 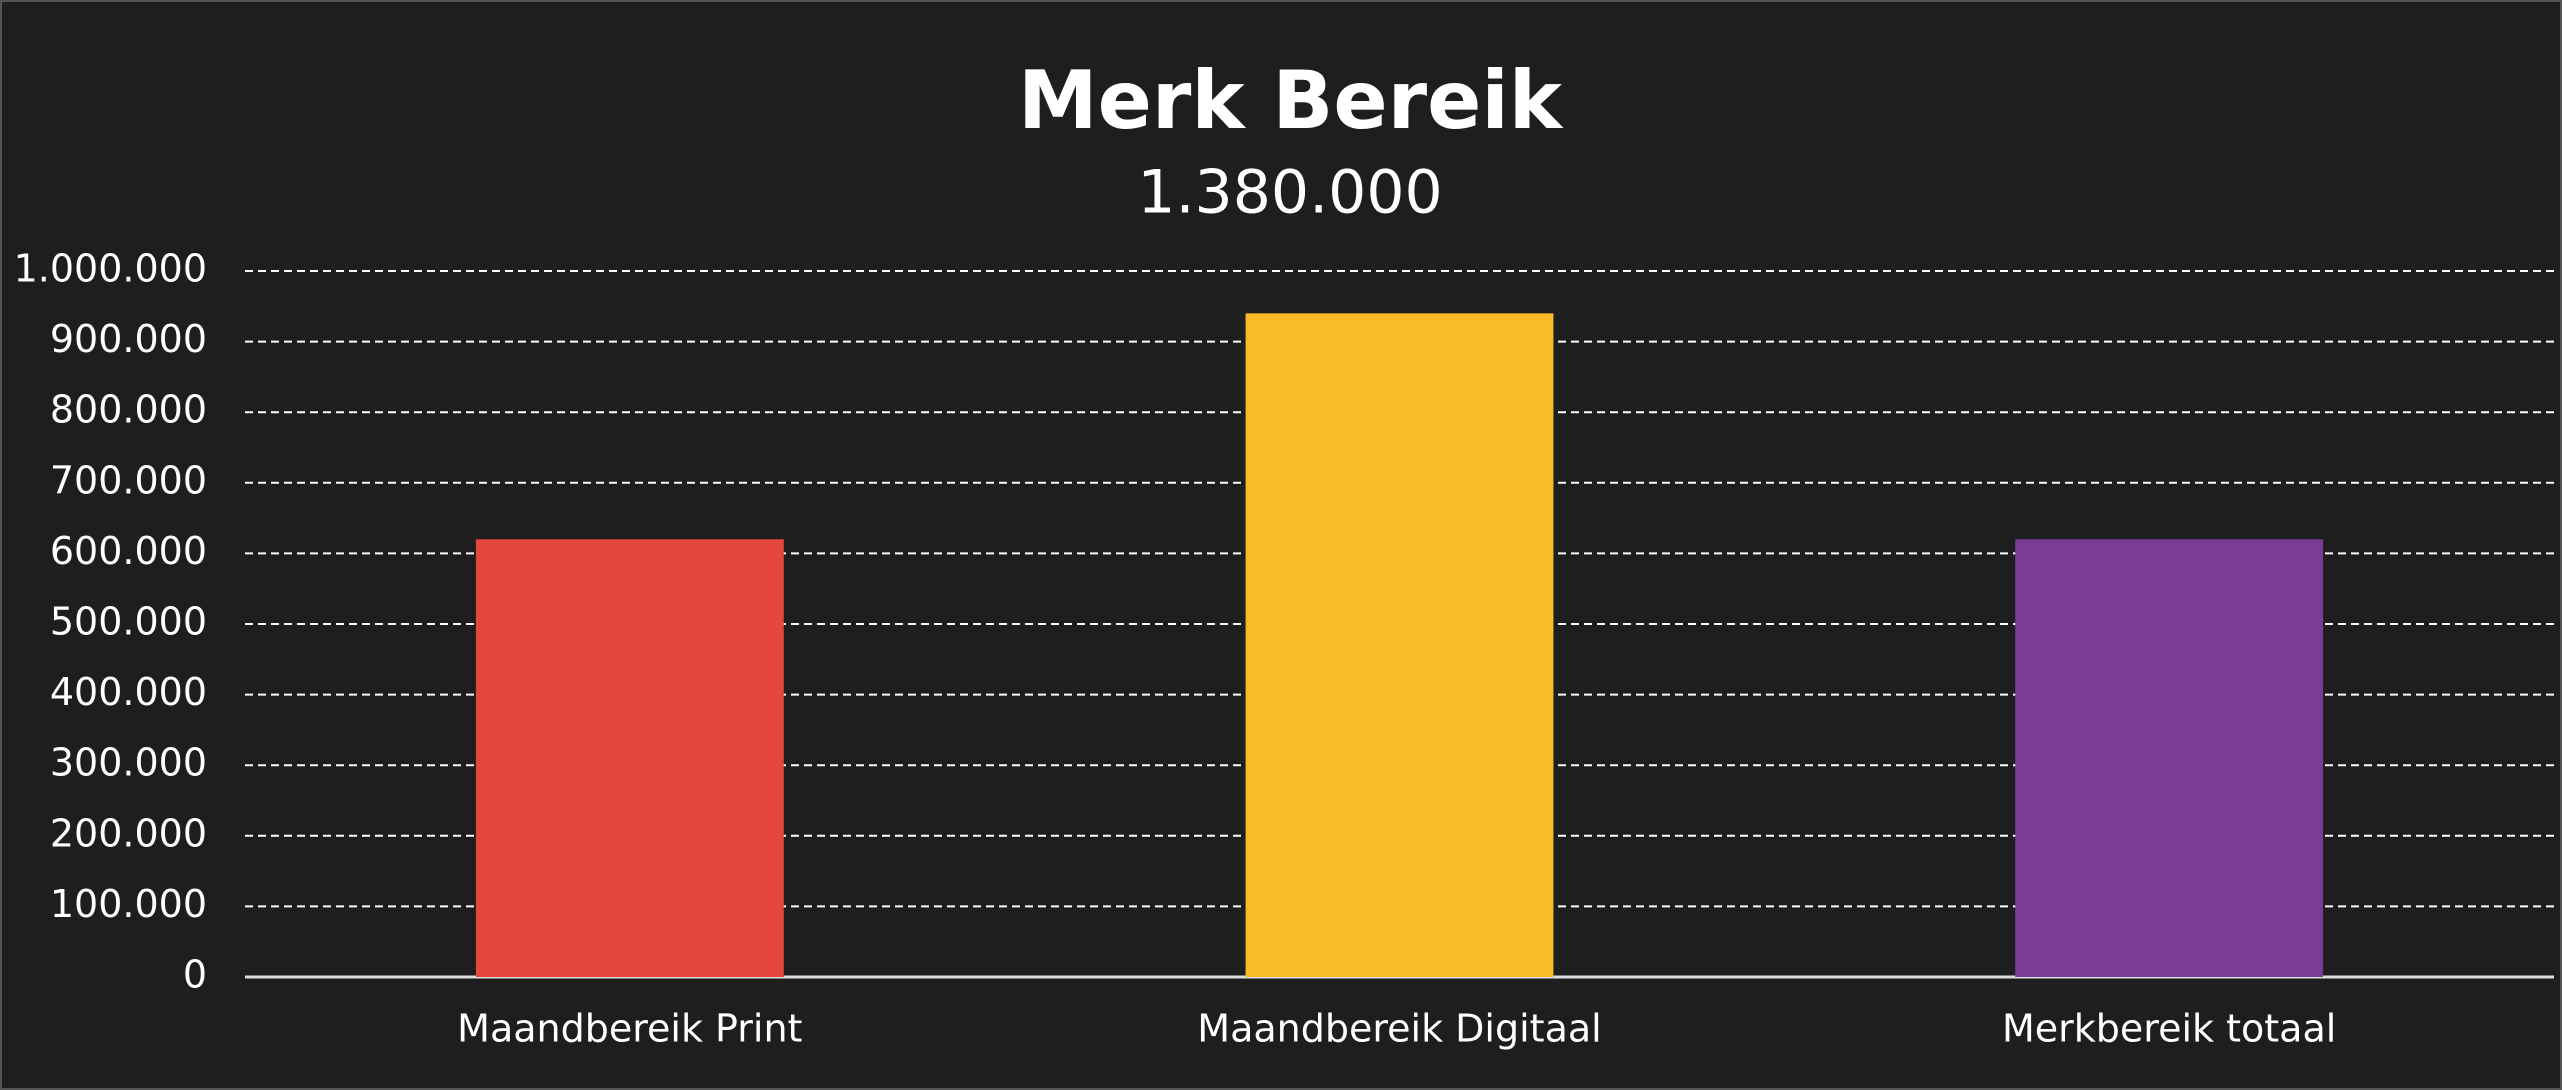 I want to click on y-tick-label: 1.000.000, so click(x=110, y=269).